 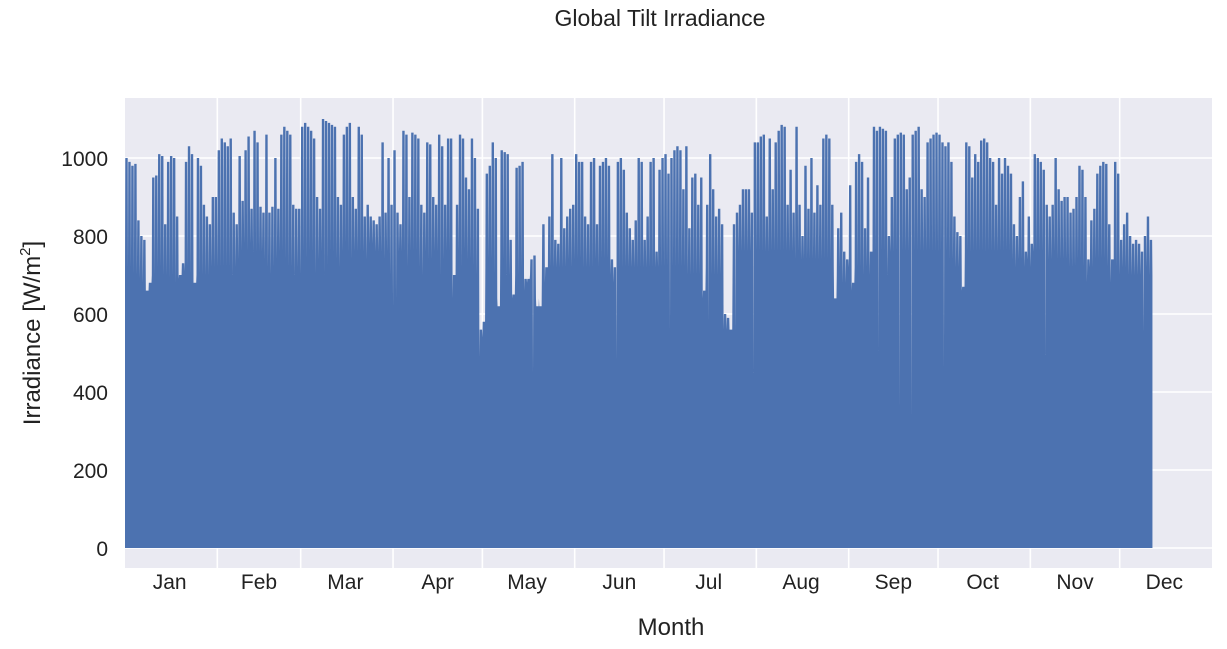 What do you see at coordinates (84, 159) in the screenshot?
I see `y-tick-label: 1000` at bounding box center [84, 159].